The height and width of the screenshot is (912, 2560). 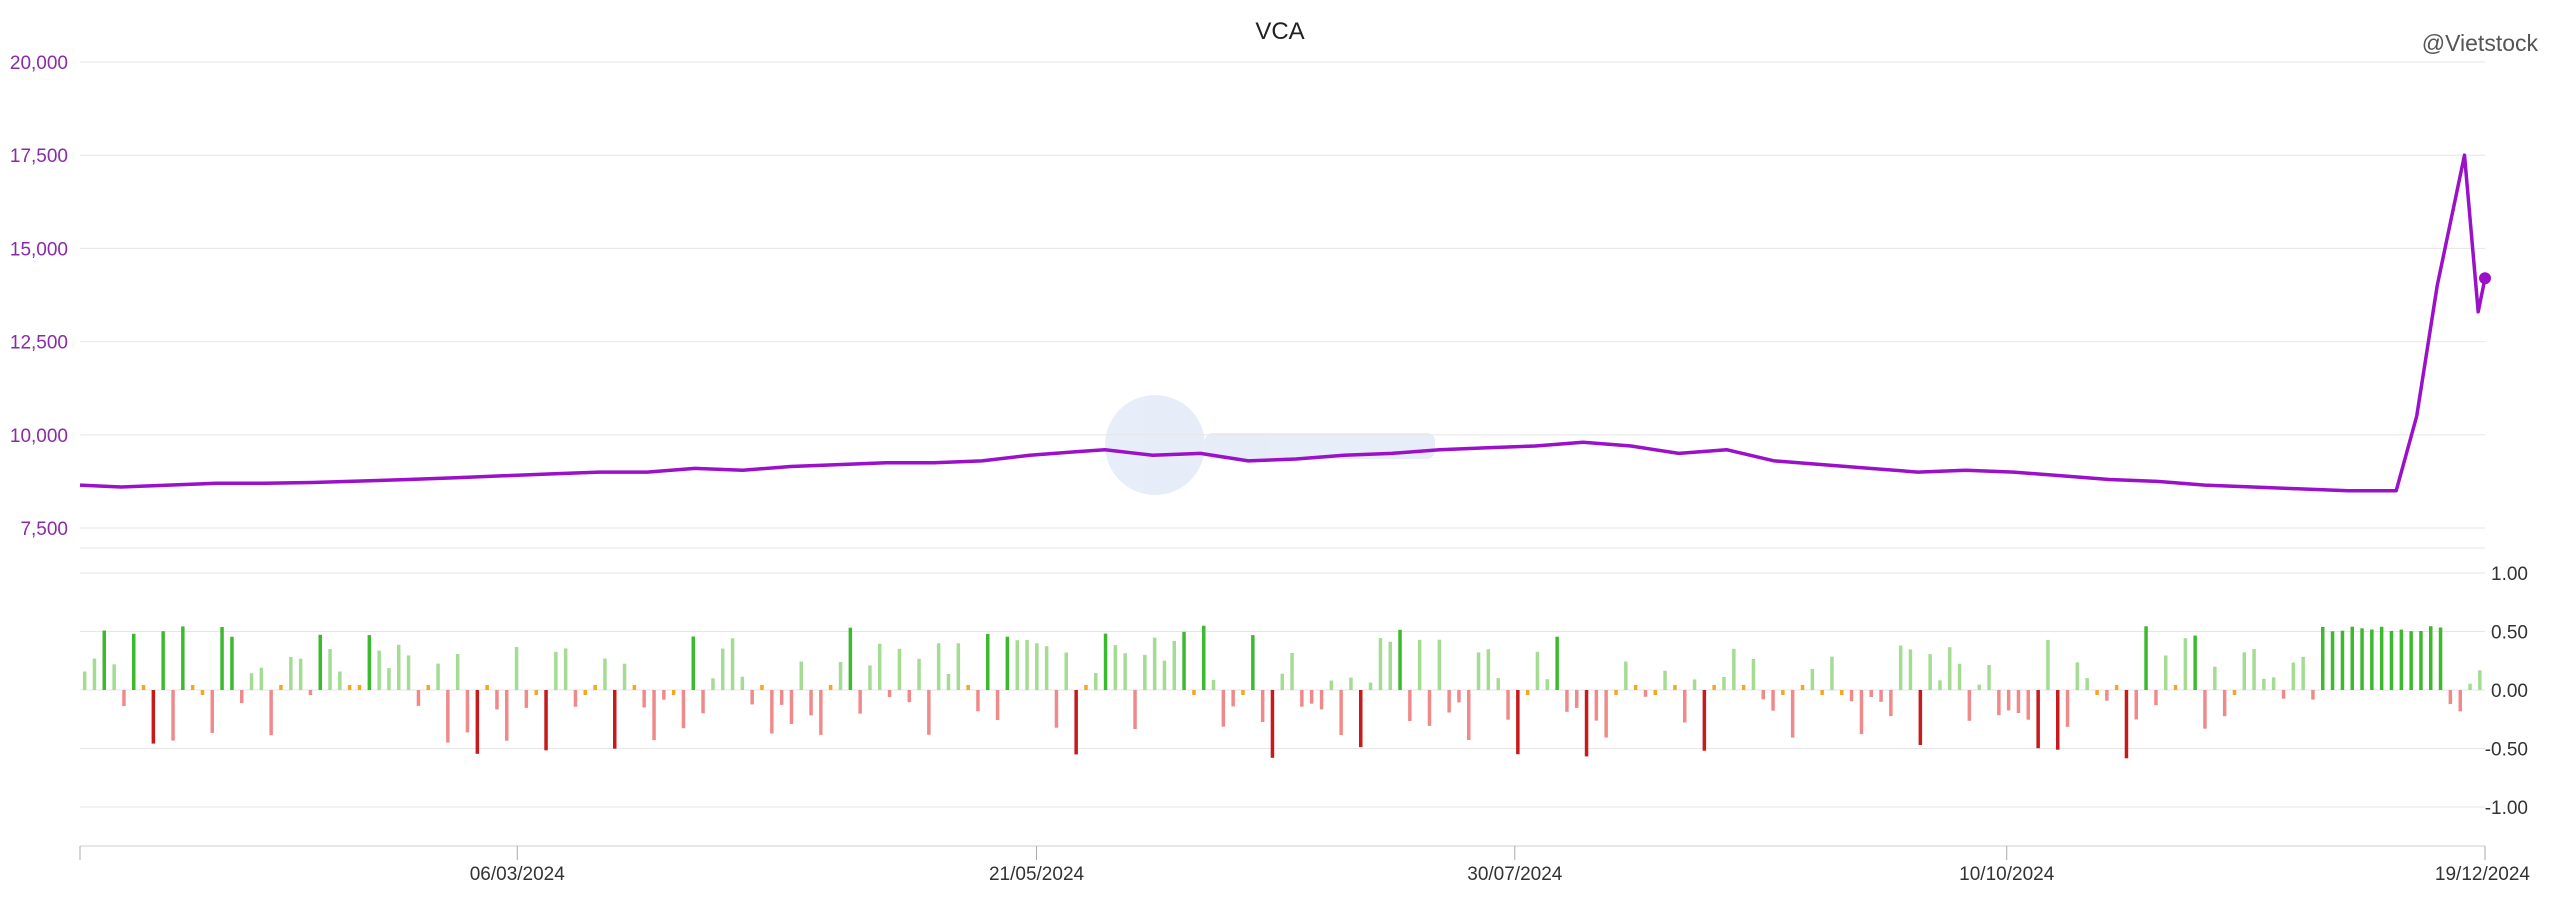 I want to click on credit-text: @Vietstock, so click(x=2479, y=43).